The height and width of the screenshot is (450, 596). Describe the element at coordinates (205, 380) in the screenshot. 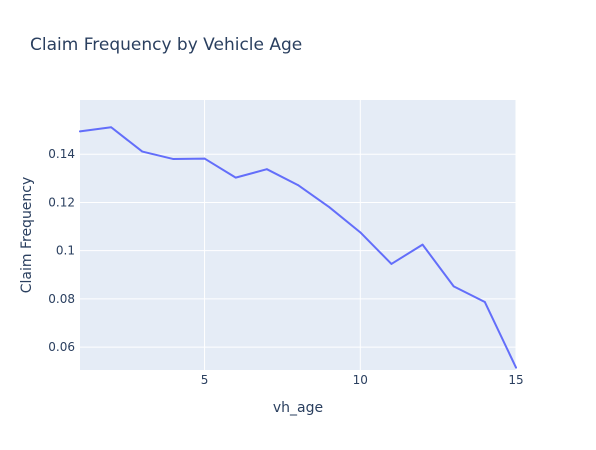

I see `x-tick-label: 5` at that location.